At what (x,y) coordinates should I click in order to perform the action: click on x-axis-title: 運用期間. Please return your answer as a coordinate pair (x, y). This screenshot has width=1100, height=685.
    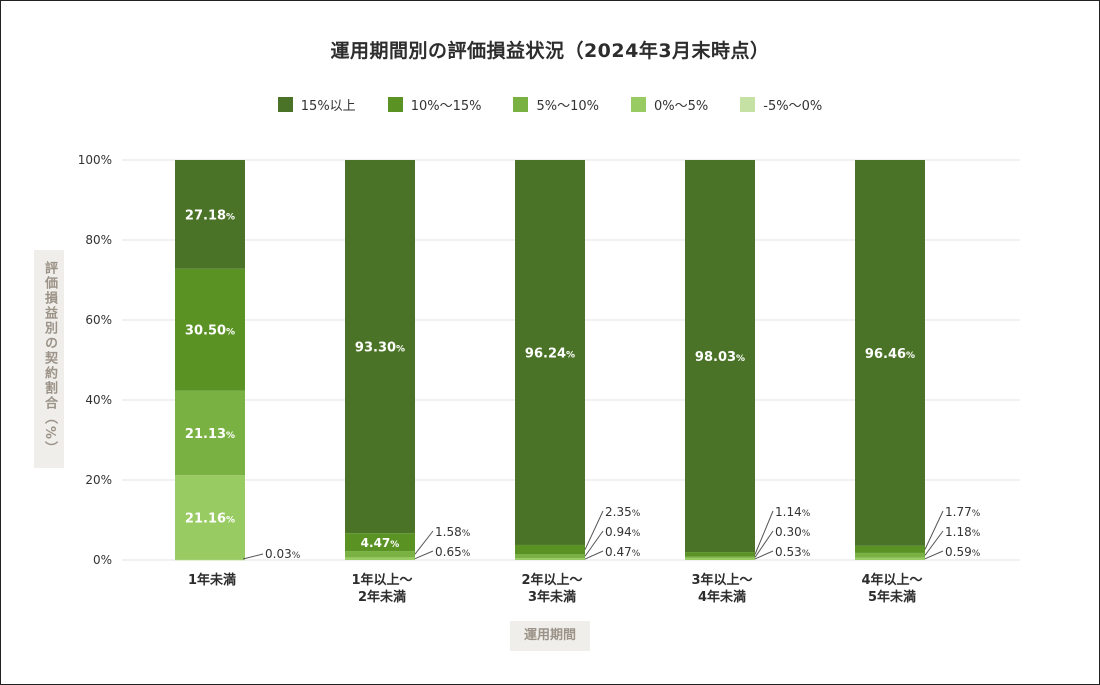
    Looking at the image, I should click on (550, 636).